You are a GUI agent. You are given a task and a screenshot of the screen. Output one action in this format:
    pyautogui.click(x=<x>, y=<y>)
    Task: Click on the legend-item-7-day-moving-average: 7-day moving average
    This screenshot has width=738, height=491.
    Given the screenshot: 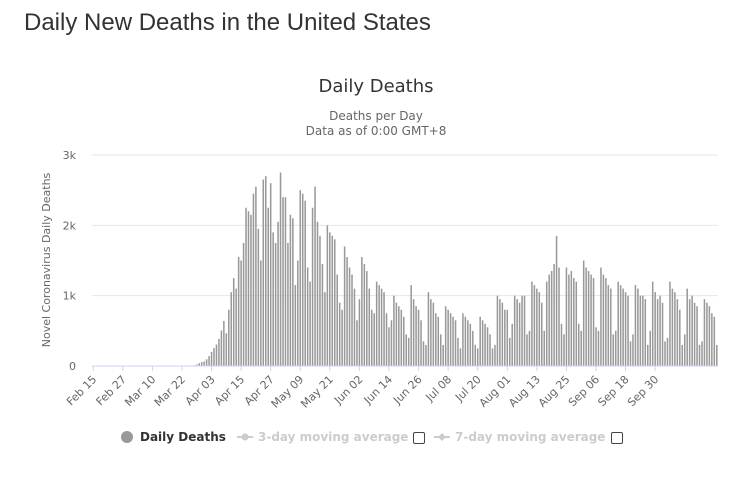 What is the action you would take?
    pyautogui.click(x=519, y=437)
    